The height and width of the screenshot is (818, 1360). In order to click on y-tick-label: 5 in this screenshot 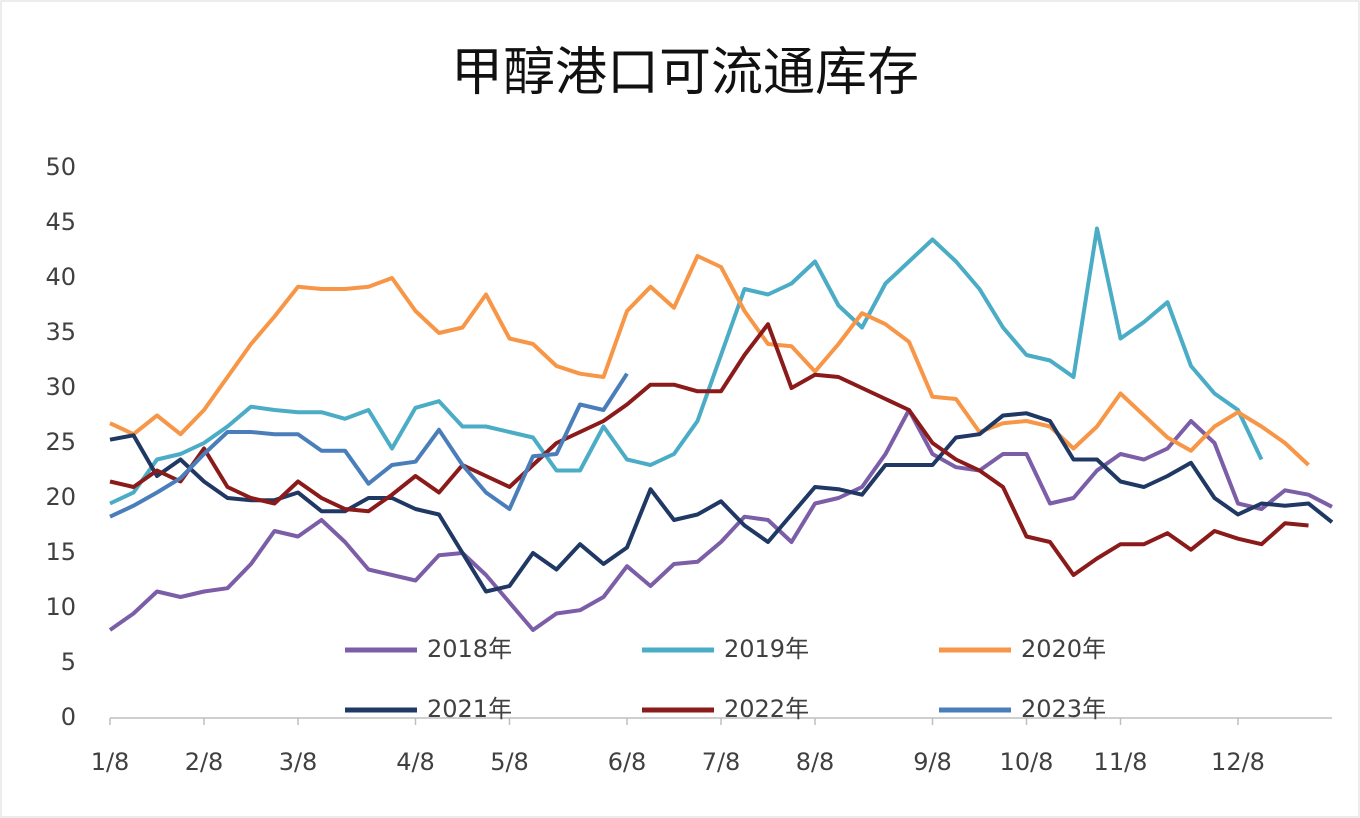, I will do `click(68, 662)`.